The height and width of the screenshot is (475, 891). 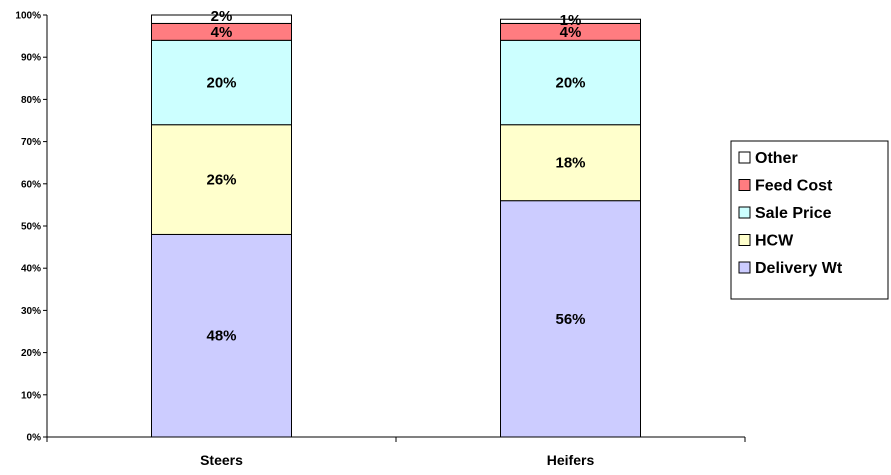 I want to click on x-category-label: Steers, so click(x=221, y=460).